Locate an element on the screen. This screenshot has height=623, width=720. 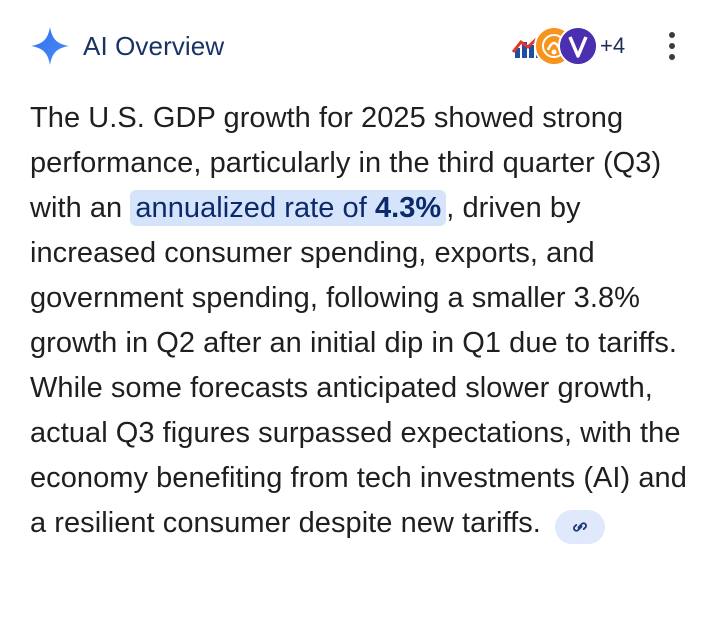
source-favicon-v is located at coordinates (578, 46).